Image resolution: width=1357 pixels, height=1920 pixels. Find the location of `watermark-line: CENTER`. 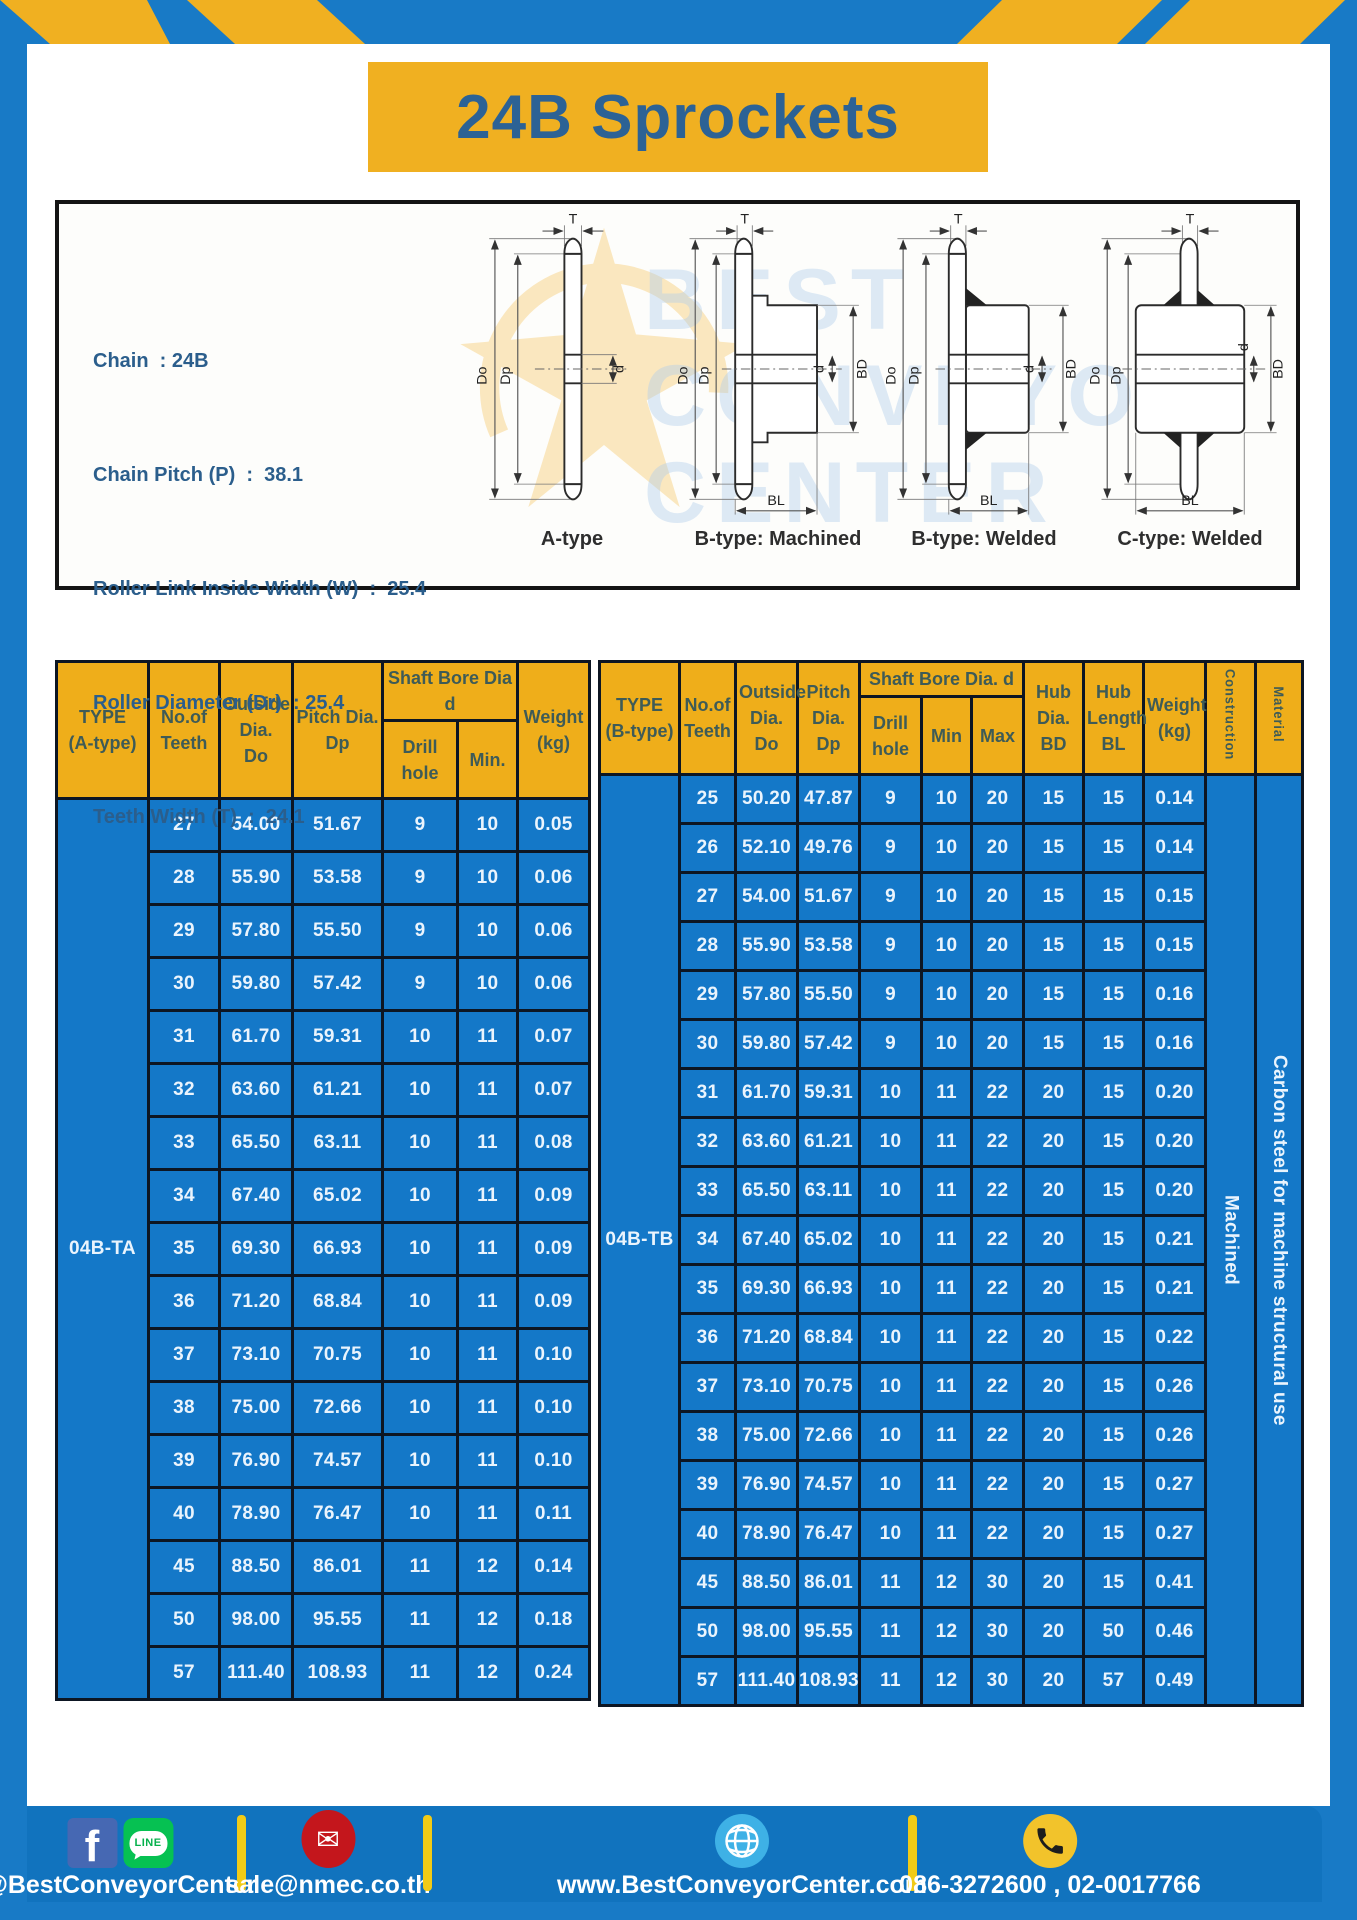

watermark-line: CENTER is located at coordinates (851, 492).